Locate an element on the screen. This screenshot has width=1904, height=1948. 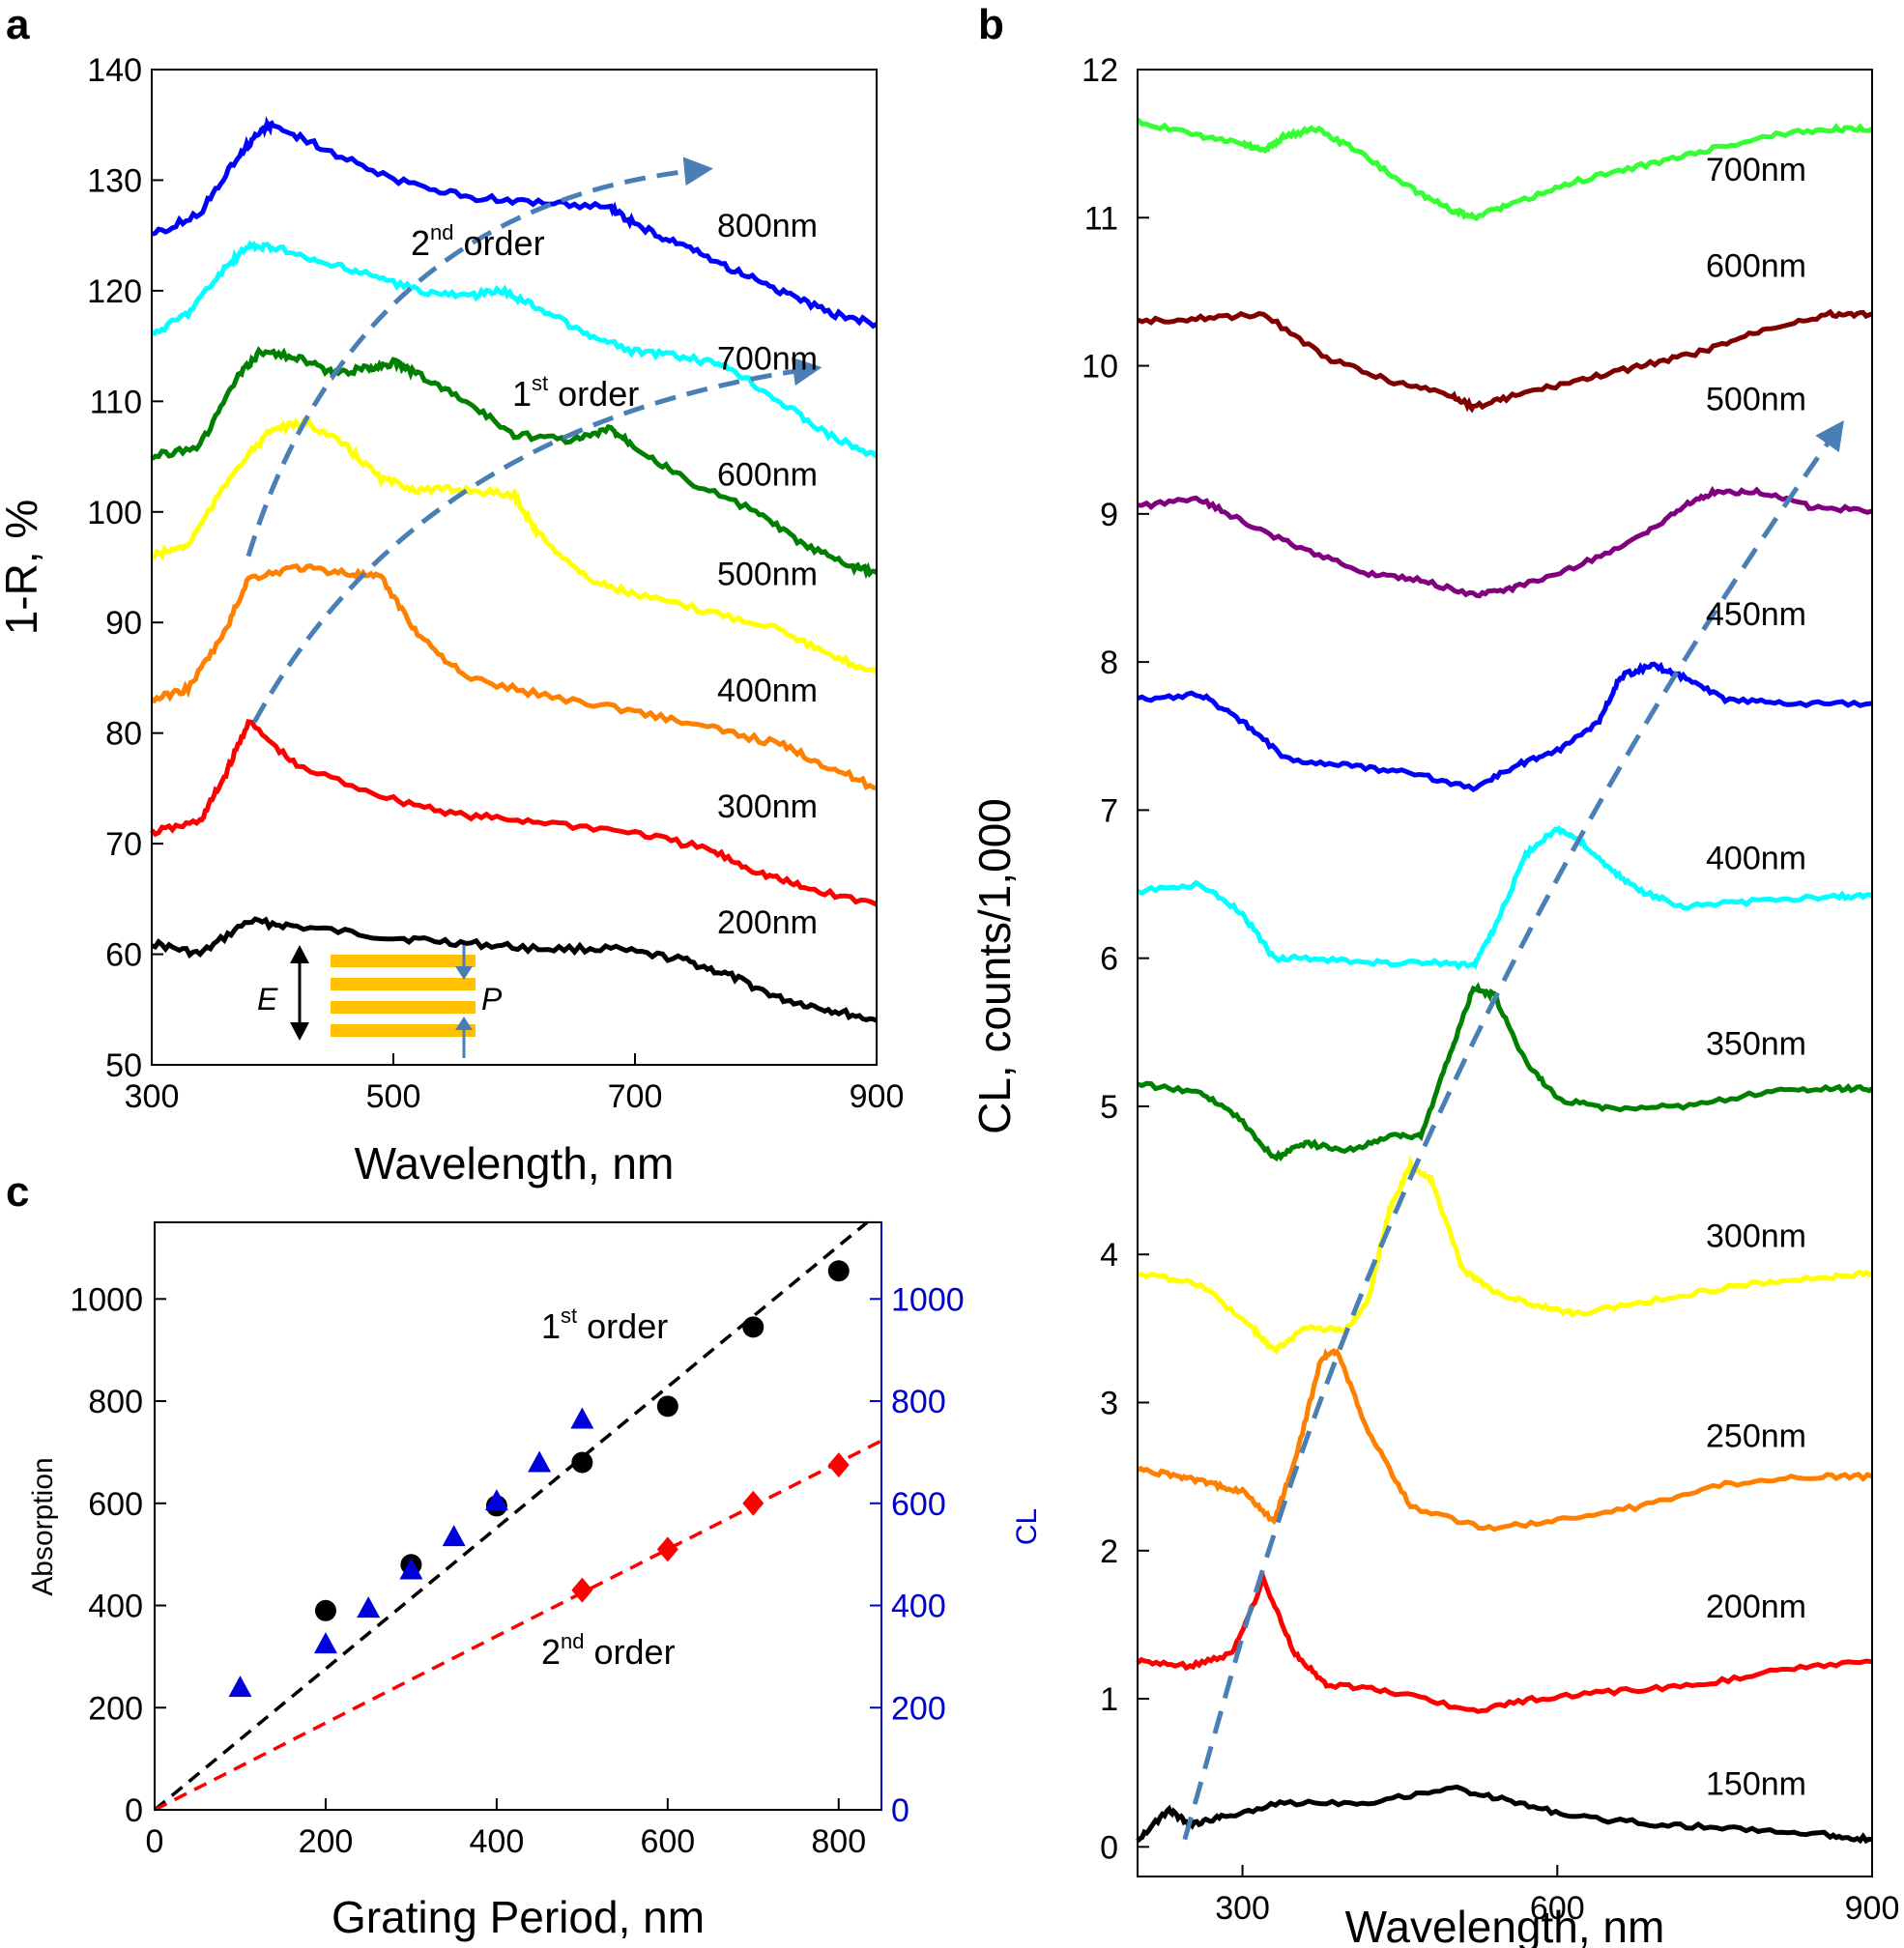
panel-a-label-300nm: 300nm is located at coordinates (768, 806).